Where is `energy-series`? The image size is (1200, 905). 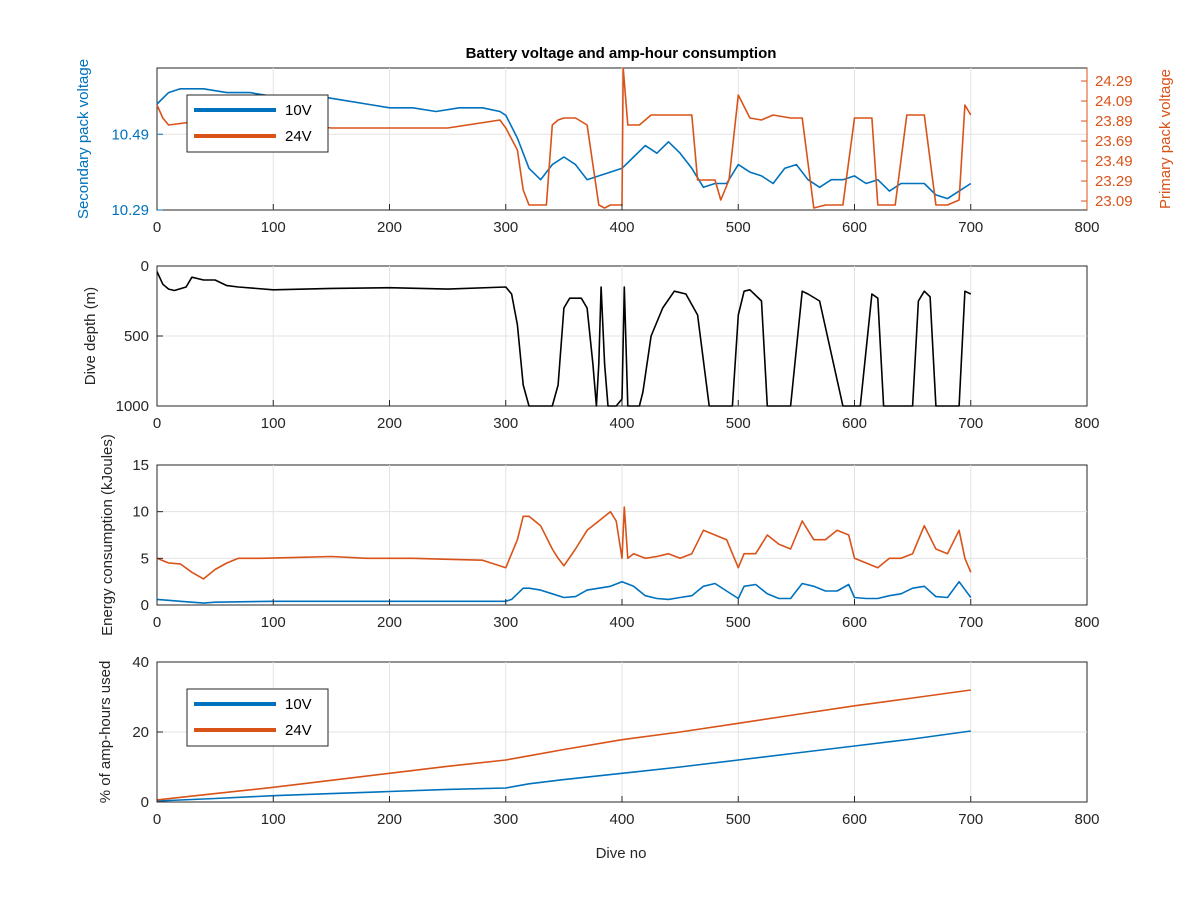 energy-series is located at coordinates (564, 555).